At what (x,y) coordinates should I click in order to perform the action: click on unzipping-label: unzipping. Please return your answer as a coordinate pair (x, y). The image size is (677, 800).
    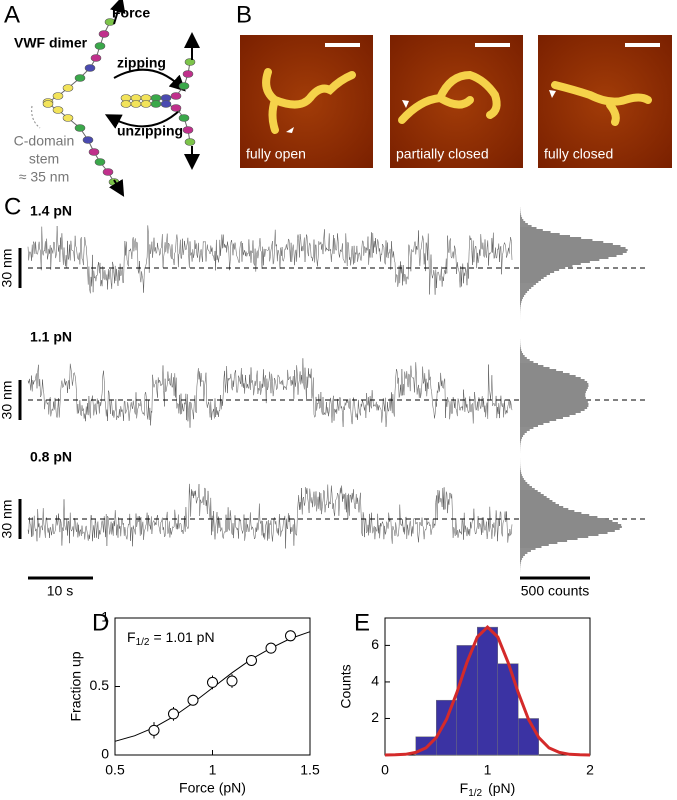
    Looking at the image, I should click on (150, 131).